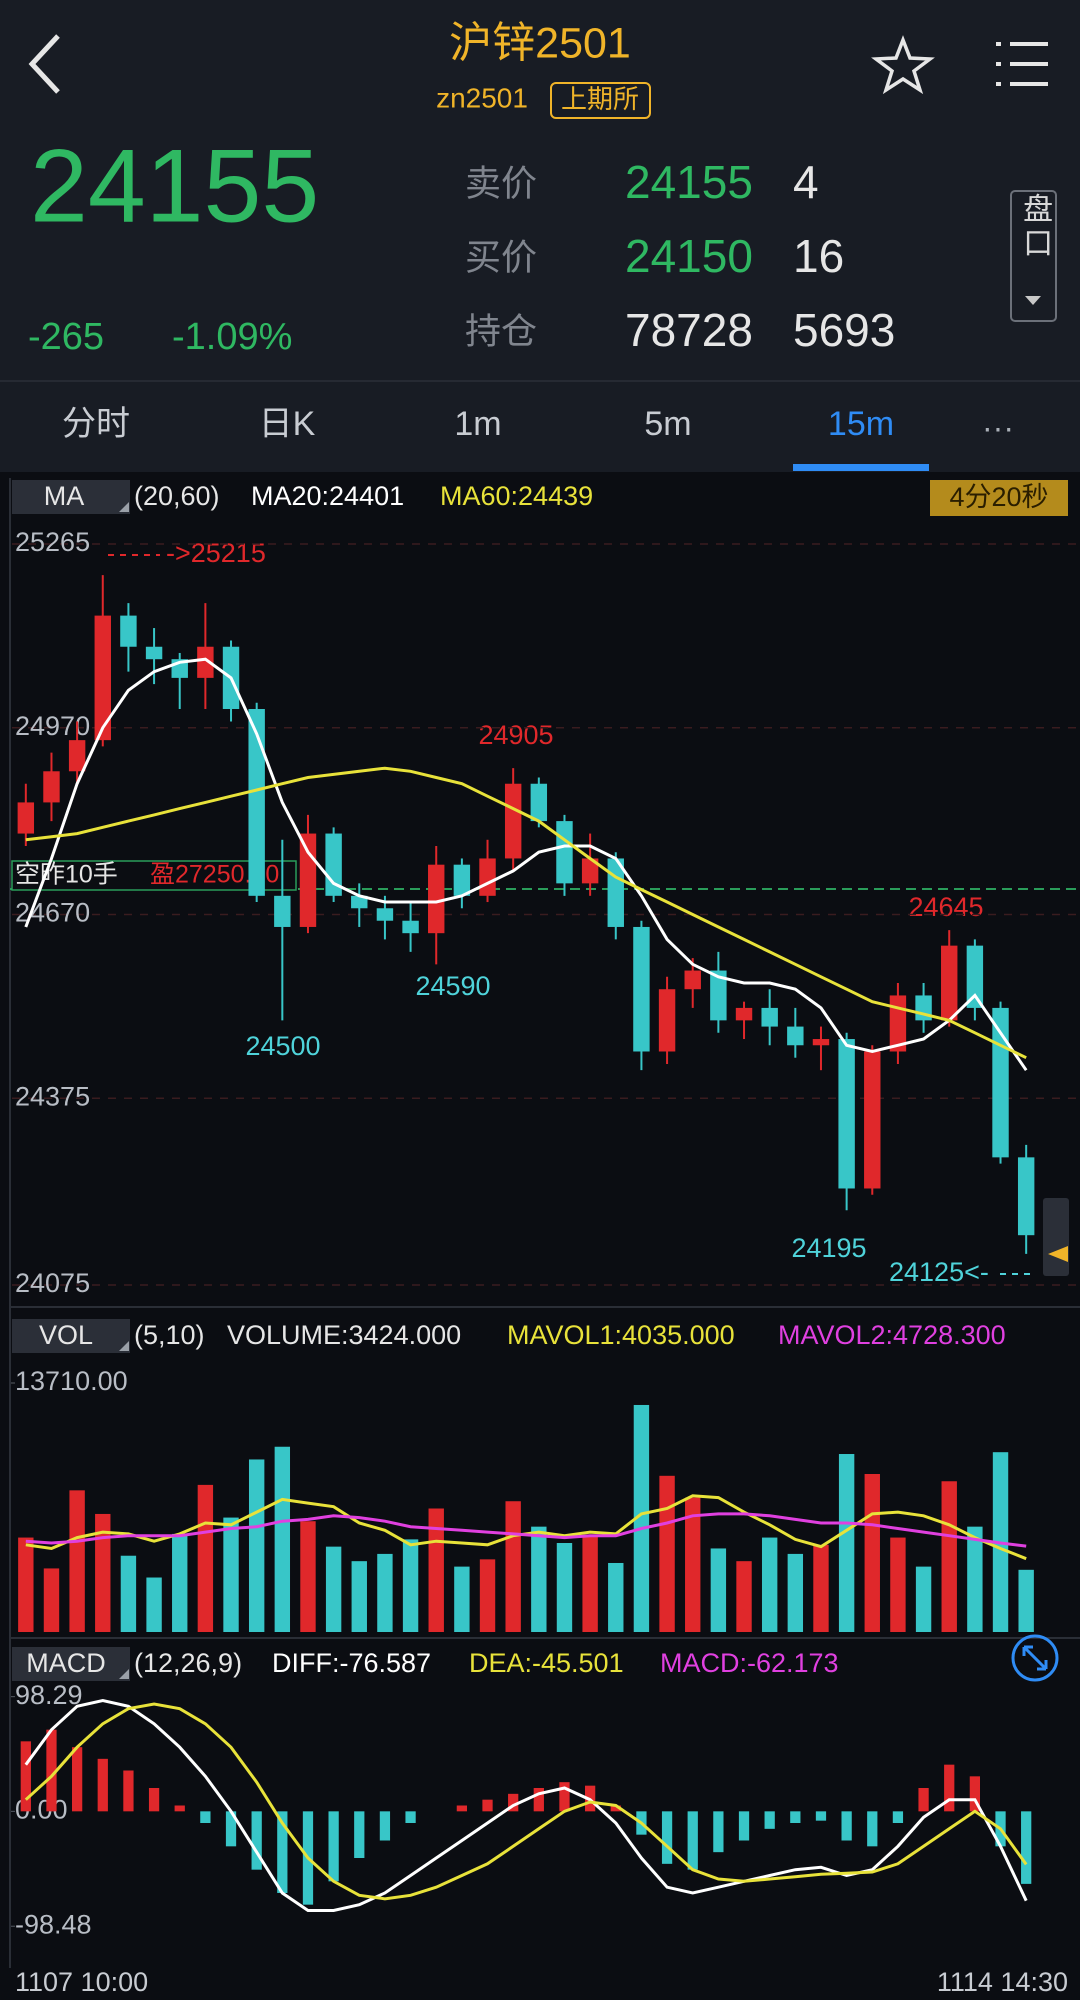 The image size is (1080, 2000). Describe the element at coordinates (49, 1695) in the screenshot. I see `y-tick-label: 98.29` at that location.